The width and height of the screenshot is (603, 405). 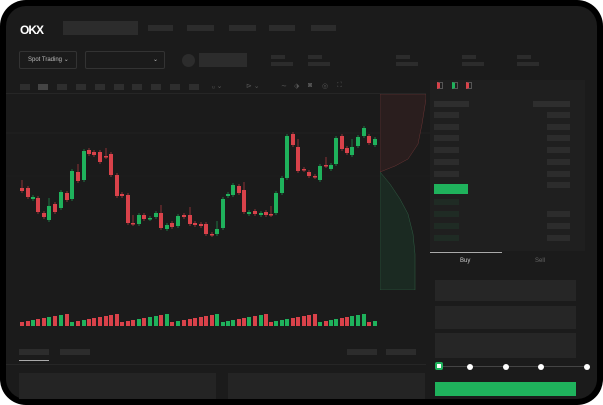 What do you see at coordinates (100, 28) in the screenshot?
I see `search-bar` at bounding box center [100, 28].